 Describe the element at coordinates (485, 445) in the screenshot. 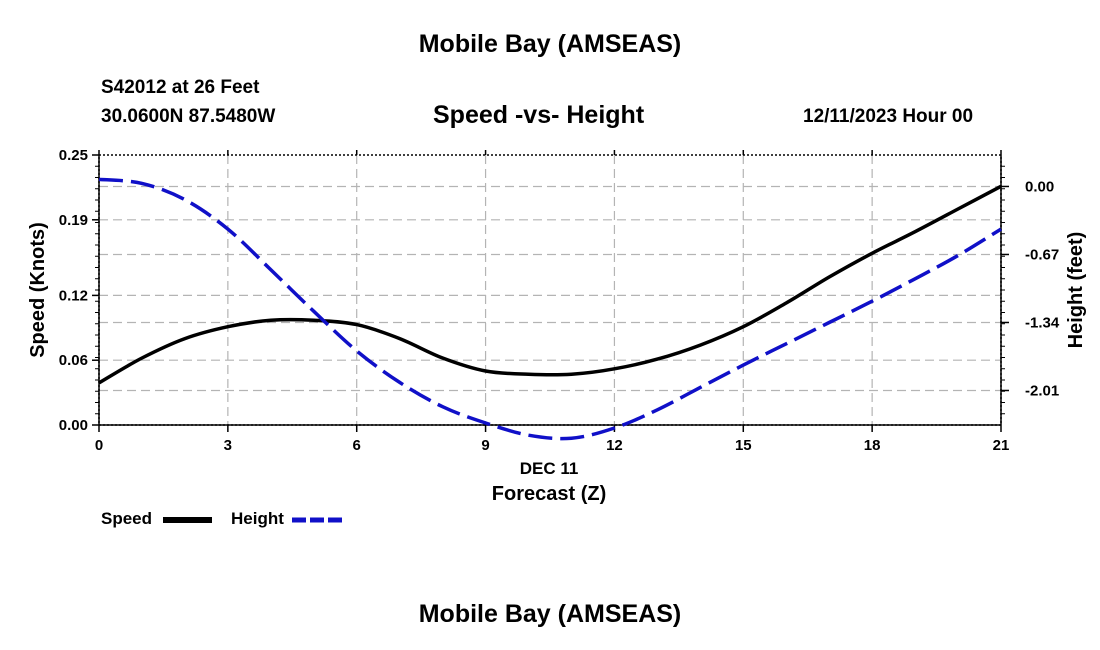

I see `x-tick-label: 9` at that location.